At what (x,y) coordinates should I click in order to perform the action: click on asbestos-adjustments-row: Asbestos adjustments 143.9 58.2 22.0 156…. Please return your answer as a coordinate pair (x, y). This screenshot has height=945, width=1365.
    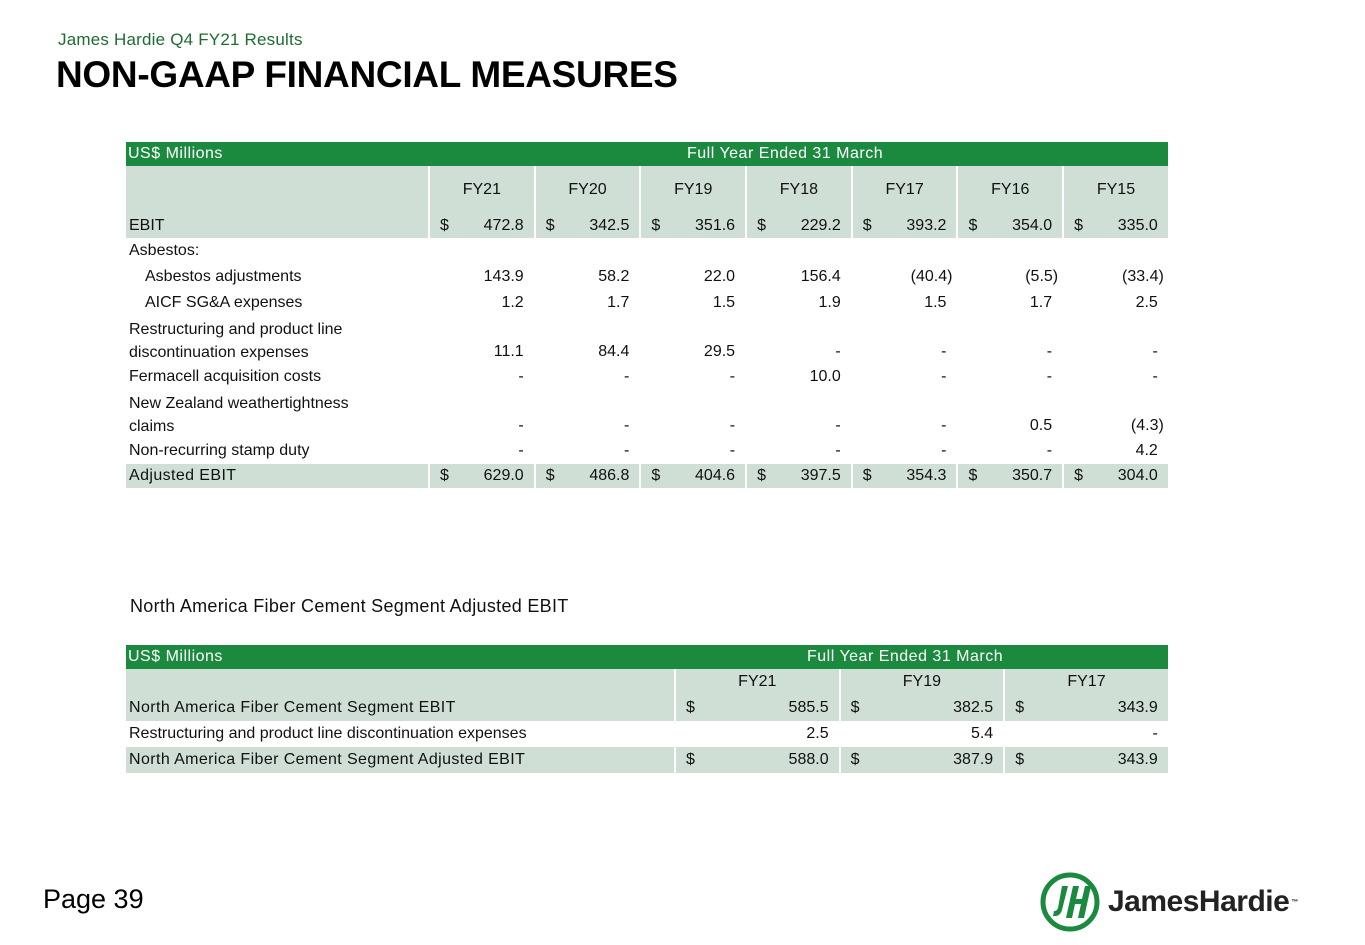
    Looking at the image, I should click on (647, 277).